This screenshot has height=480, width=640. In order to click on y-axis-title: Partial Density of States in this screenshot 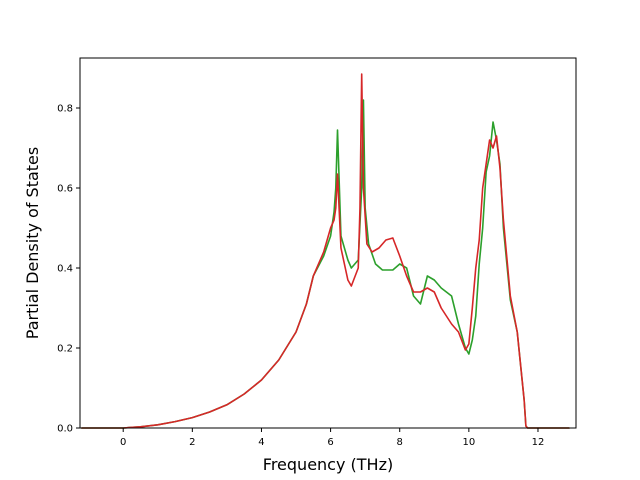, I will do `click(32, 243)`.